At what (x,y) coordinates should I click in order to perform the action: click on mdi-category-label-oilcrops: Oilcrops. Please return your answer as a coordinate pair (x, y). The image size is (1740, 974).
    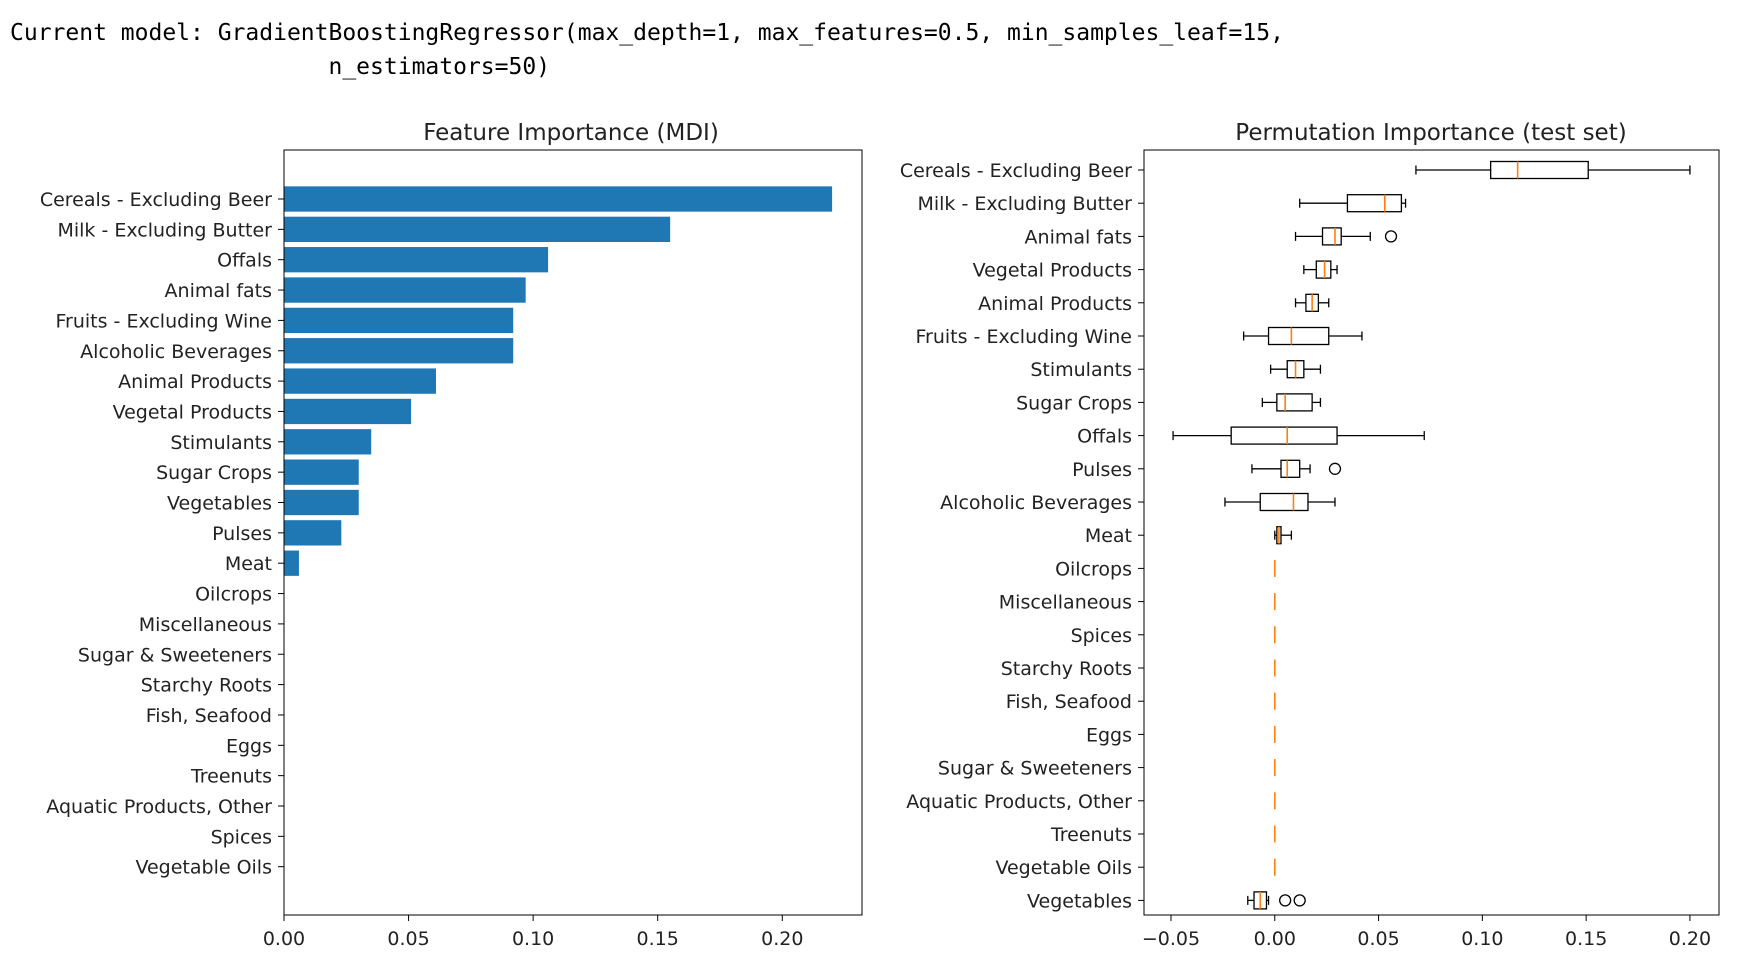
    Looking at the image, I should click on (233, 595).